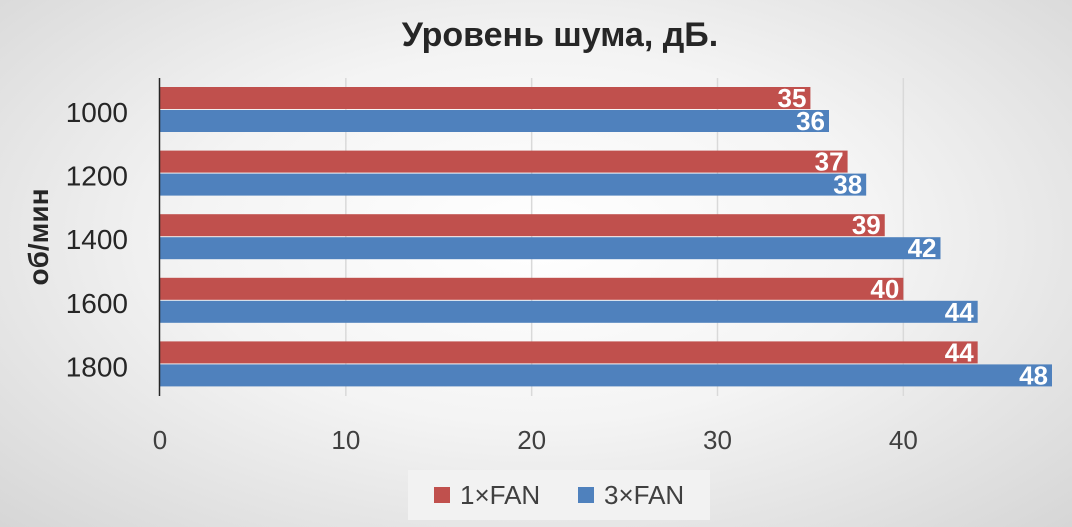 Image resolution: width=1072 pixels, height=527 pixels. Describe the element at coordinates (922, 248) in the screenshot. I see `data-label: 42` at that location.